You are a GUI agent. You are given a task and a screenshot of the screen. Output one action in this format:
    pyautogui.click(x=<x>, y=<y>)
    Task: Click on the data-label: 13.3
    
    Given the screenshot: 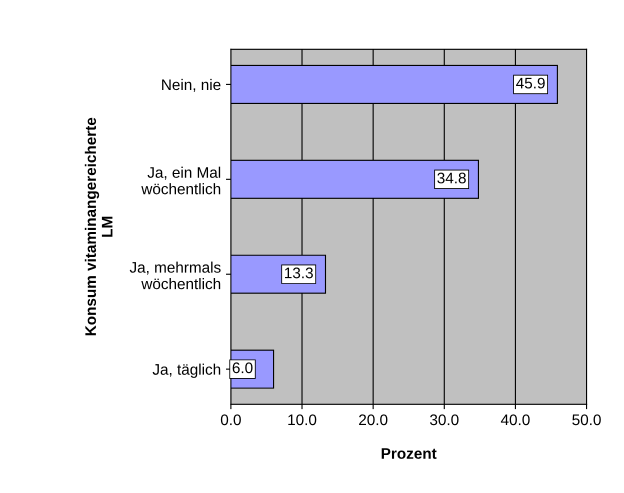 What is the action you would take?
    pyautogui.click(x=298, y=273)
    